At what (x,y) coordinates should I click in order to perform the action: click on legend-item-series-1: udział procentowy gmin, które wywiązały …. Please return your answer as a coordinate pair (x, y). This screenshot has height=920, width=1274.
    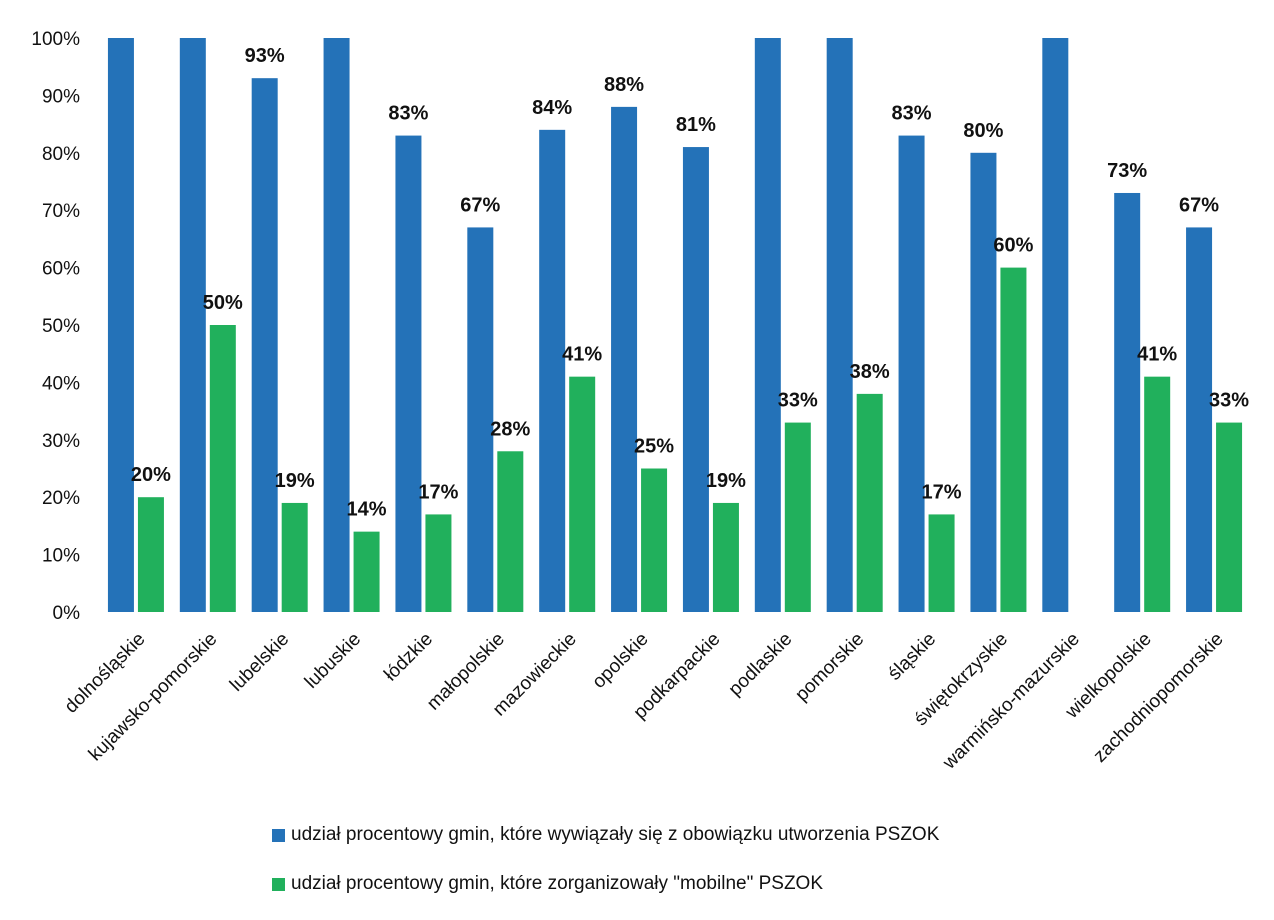
    Looking at the image, I should click on (605, 835).